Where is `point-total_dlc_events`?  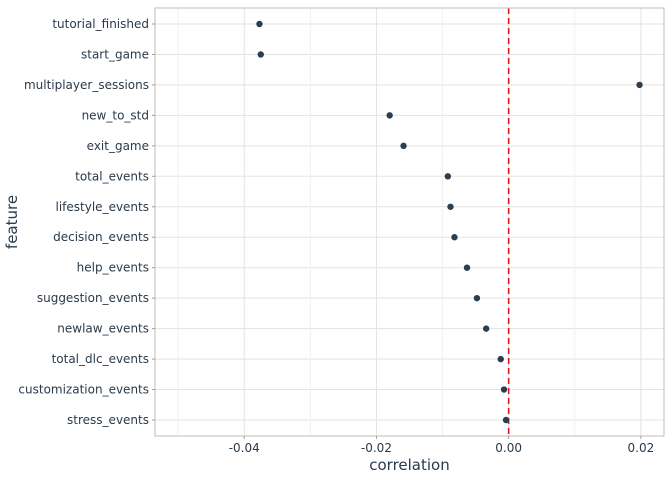 point-total_dlc_events is located at coordinates (500, 359).